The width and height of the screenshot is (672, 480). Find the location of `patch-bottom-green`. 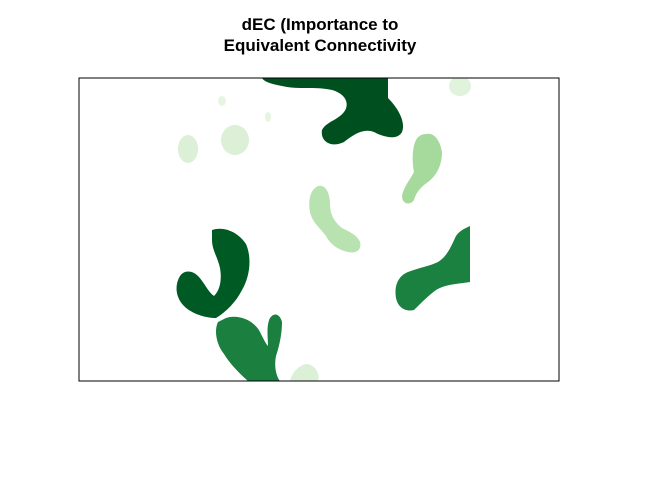

patch-bottom-green is located at coordinates (249, 347).